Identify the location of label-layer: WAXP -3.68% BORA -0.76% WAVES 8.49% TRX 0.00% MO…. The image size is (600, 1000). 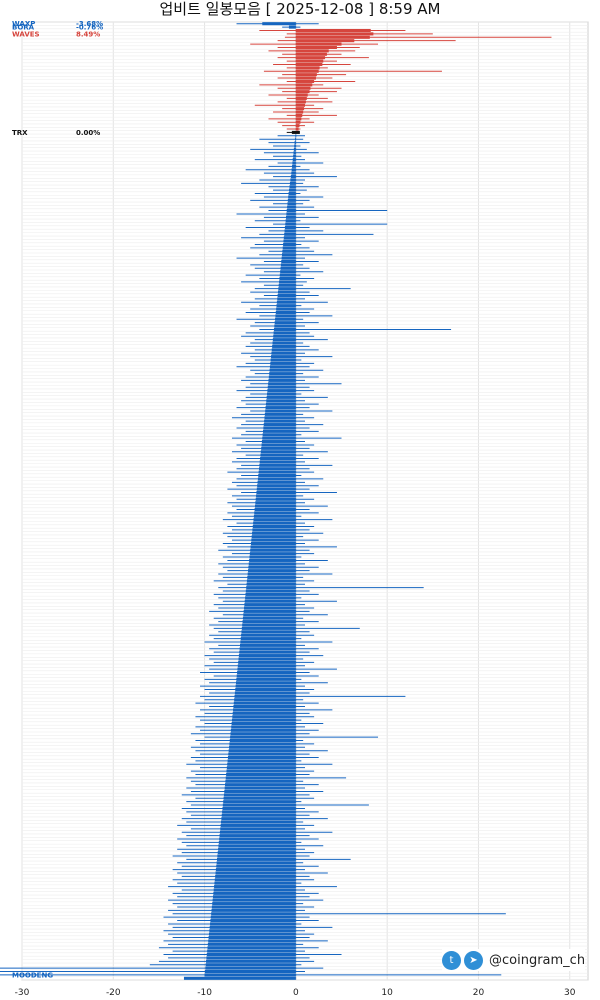
(57, 499).